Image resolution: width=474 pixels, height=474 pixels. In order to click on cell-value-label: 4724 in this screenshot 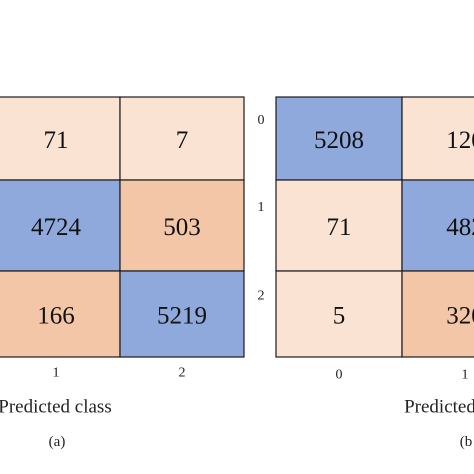, I will do `click(56, 227)`.